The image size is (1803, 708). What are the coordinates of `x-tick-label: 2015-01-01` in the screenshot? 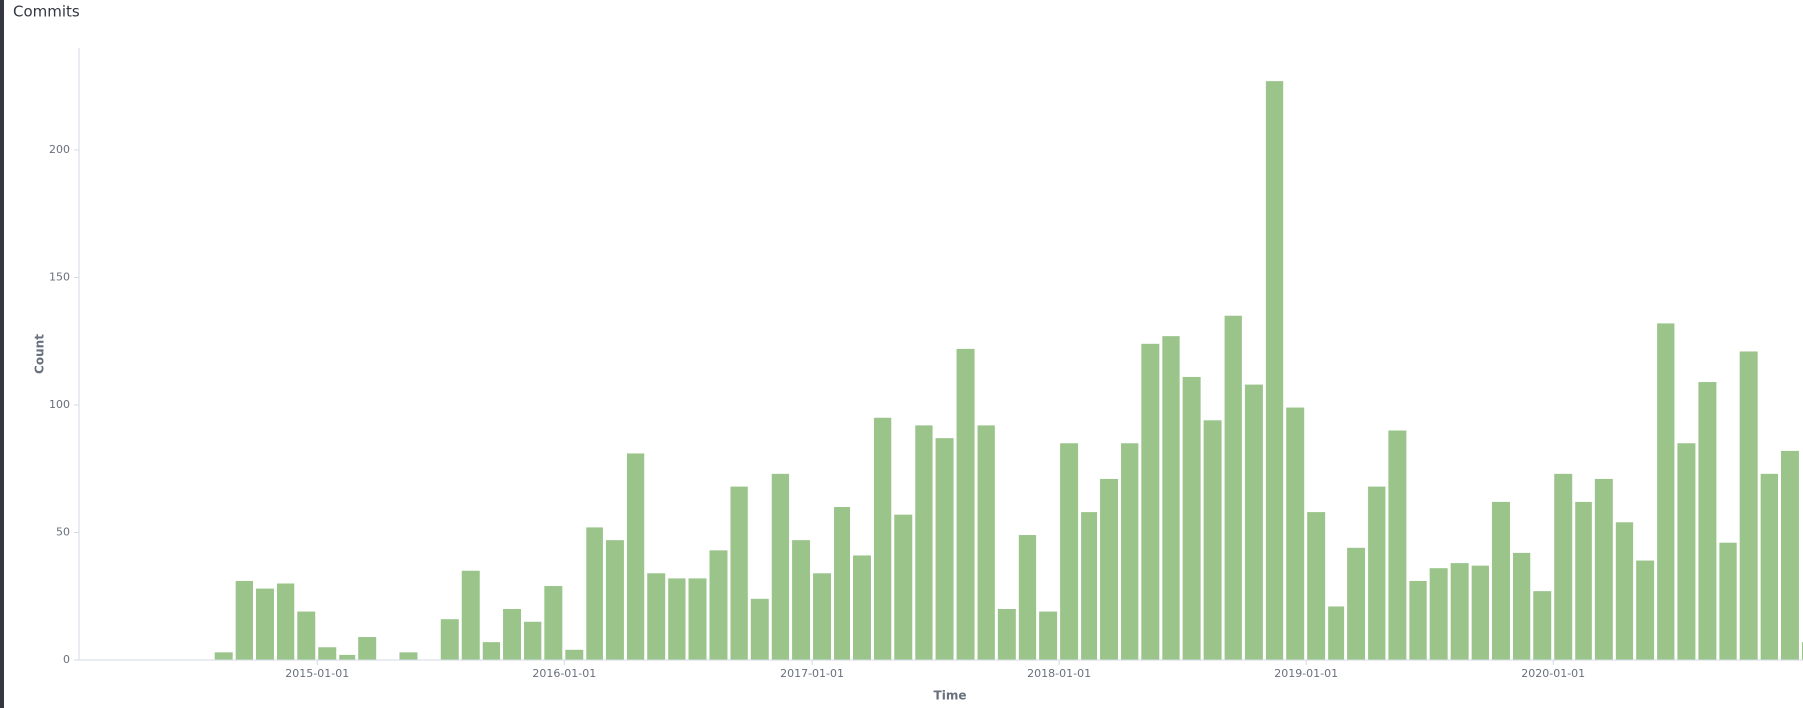 It's located at (317, 673).